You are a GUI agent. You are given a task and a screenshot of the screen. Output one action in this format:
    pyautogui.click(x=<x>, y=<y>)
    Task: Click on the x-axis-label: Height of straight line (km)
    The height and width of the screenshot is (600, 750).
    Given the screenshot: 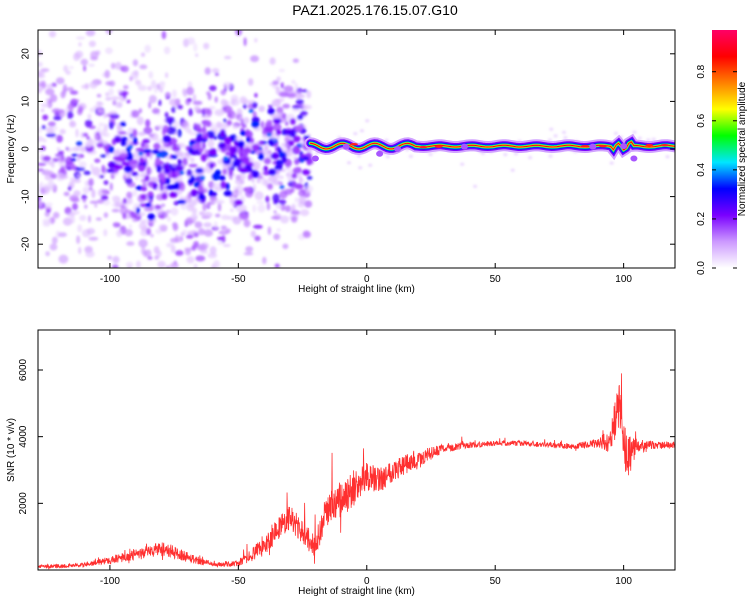 What is the action you would take?
    pyautogui.click(x=356, y=289)
    